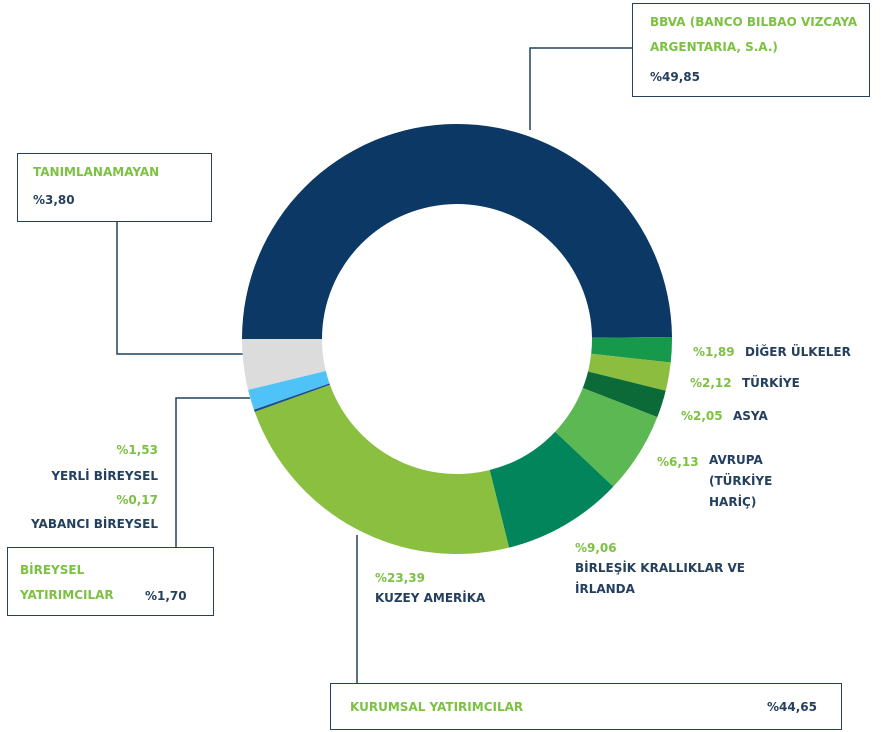 The width and height of the screenshot is (881, 732). What do you see at coordinates (714, 352) in the screenshot?
I see `value-label: %1,89` at bounding box center [714, 352].